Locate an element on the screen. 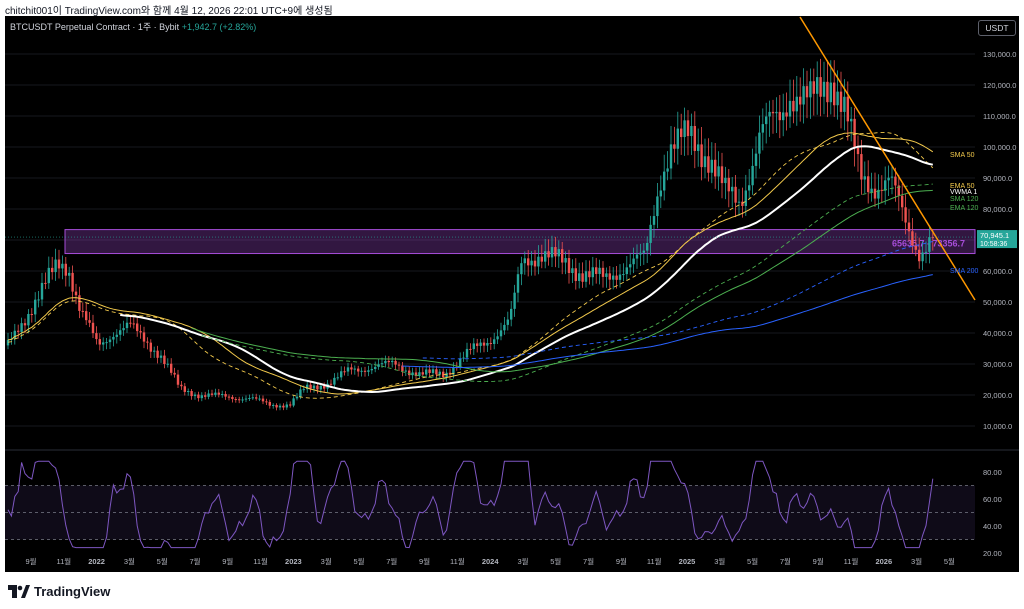 The height and width of the screenshot is (609, 1024). indicator-label: EMA 120 is located at coordinates (964, 208).